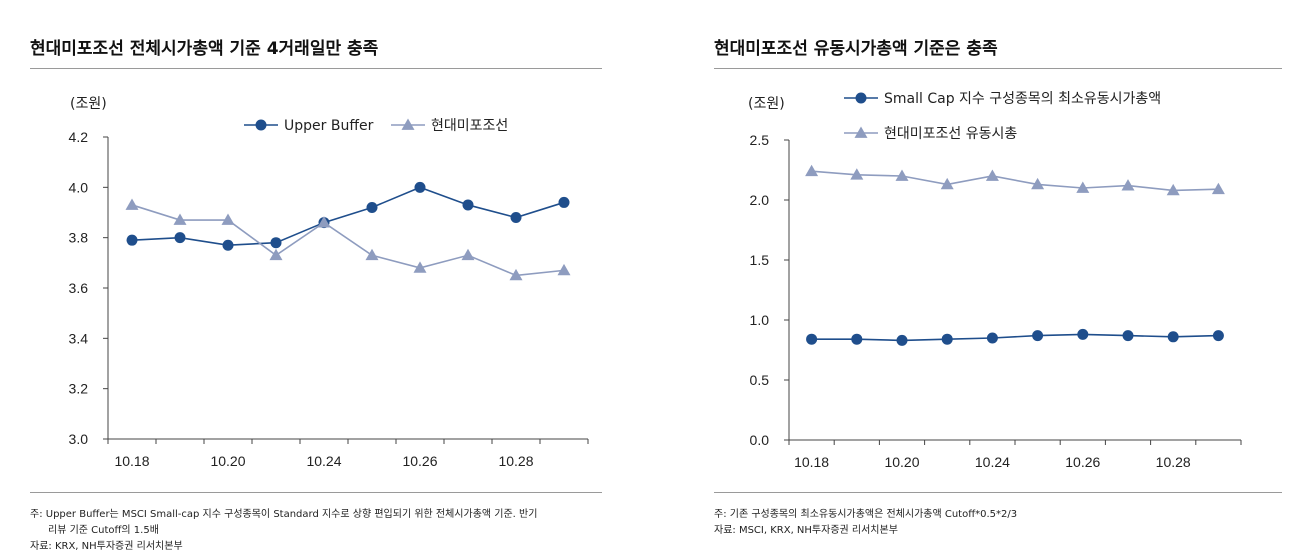 The image size is (1291, 557). Describe the element at coordinates (760, 440) in the screenshot. I see `y-tick-label: 0.0` at that location.